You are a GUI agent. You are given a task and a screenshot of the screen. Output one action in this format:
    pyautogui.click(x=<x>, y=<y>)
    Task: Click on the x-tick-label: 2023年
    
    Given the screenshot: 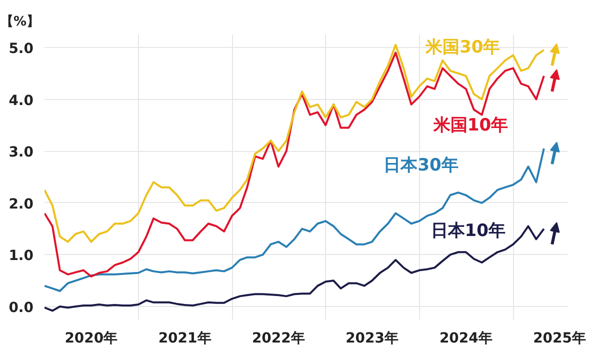 What is the action you would take?
    pyautogui.click(x=372, y=338)
    